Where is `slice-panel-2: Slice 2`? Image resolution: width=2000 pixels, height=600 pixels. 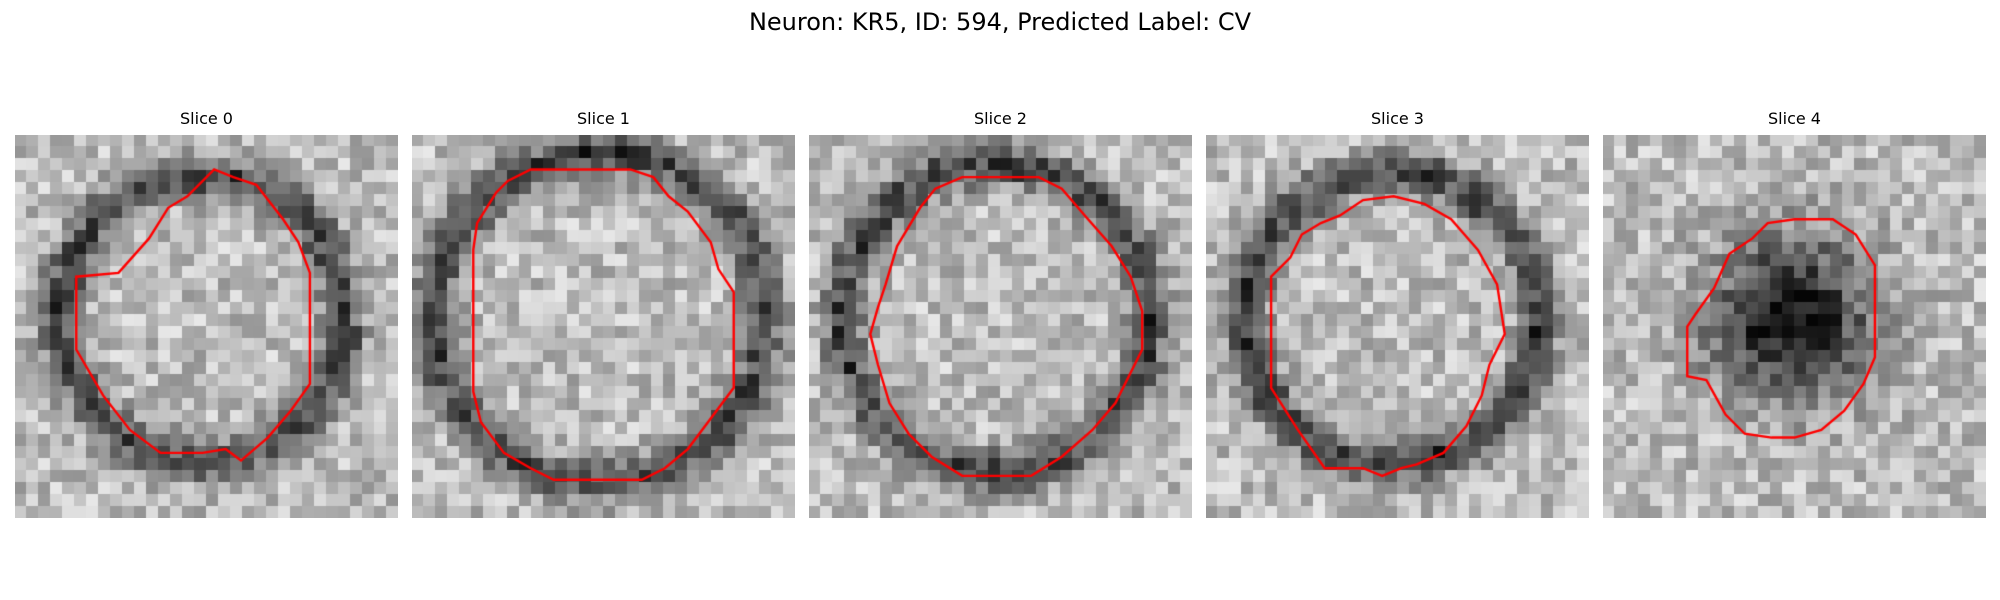 slice-panel-2: Slice 2 is located at coordinates (1000, 313).